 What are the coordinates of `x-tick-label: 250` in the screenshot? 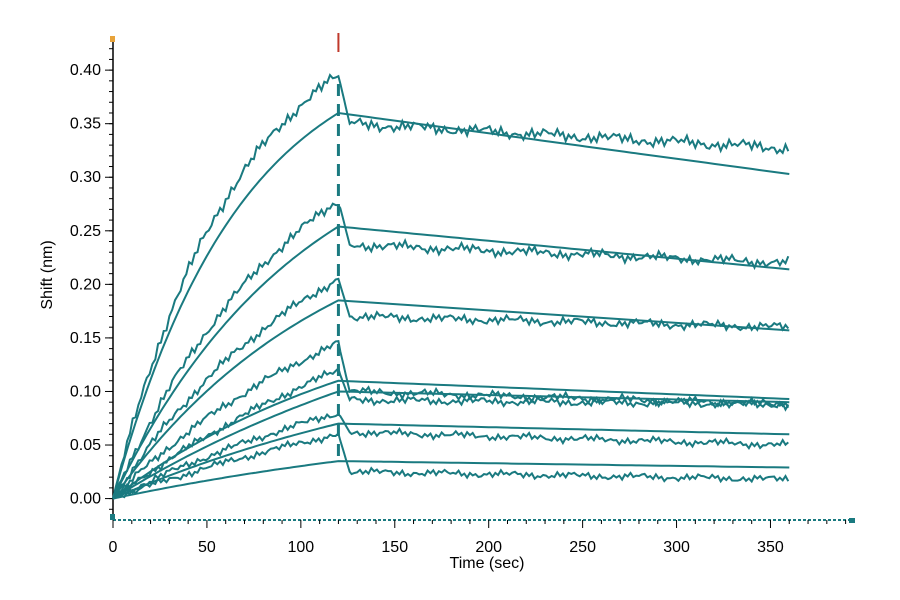 It's located at (582, 547).